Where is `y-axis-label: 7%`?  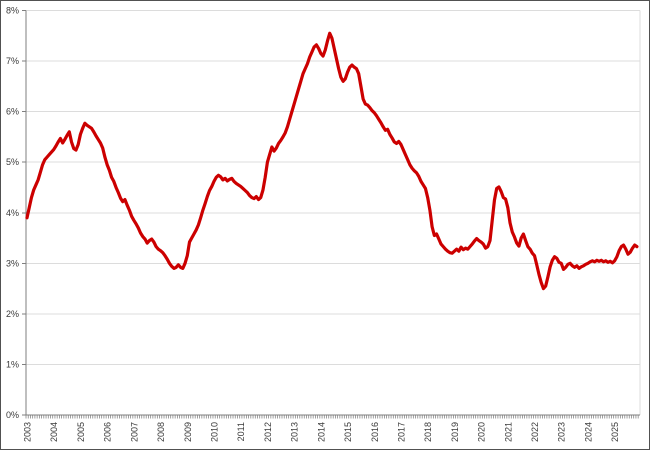
y-axis-label: 7% is located at coordinates (12, 61).